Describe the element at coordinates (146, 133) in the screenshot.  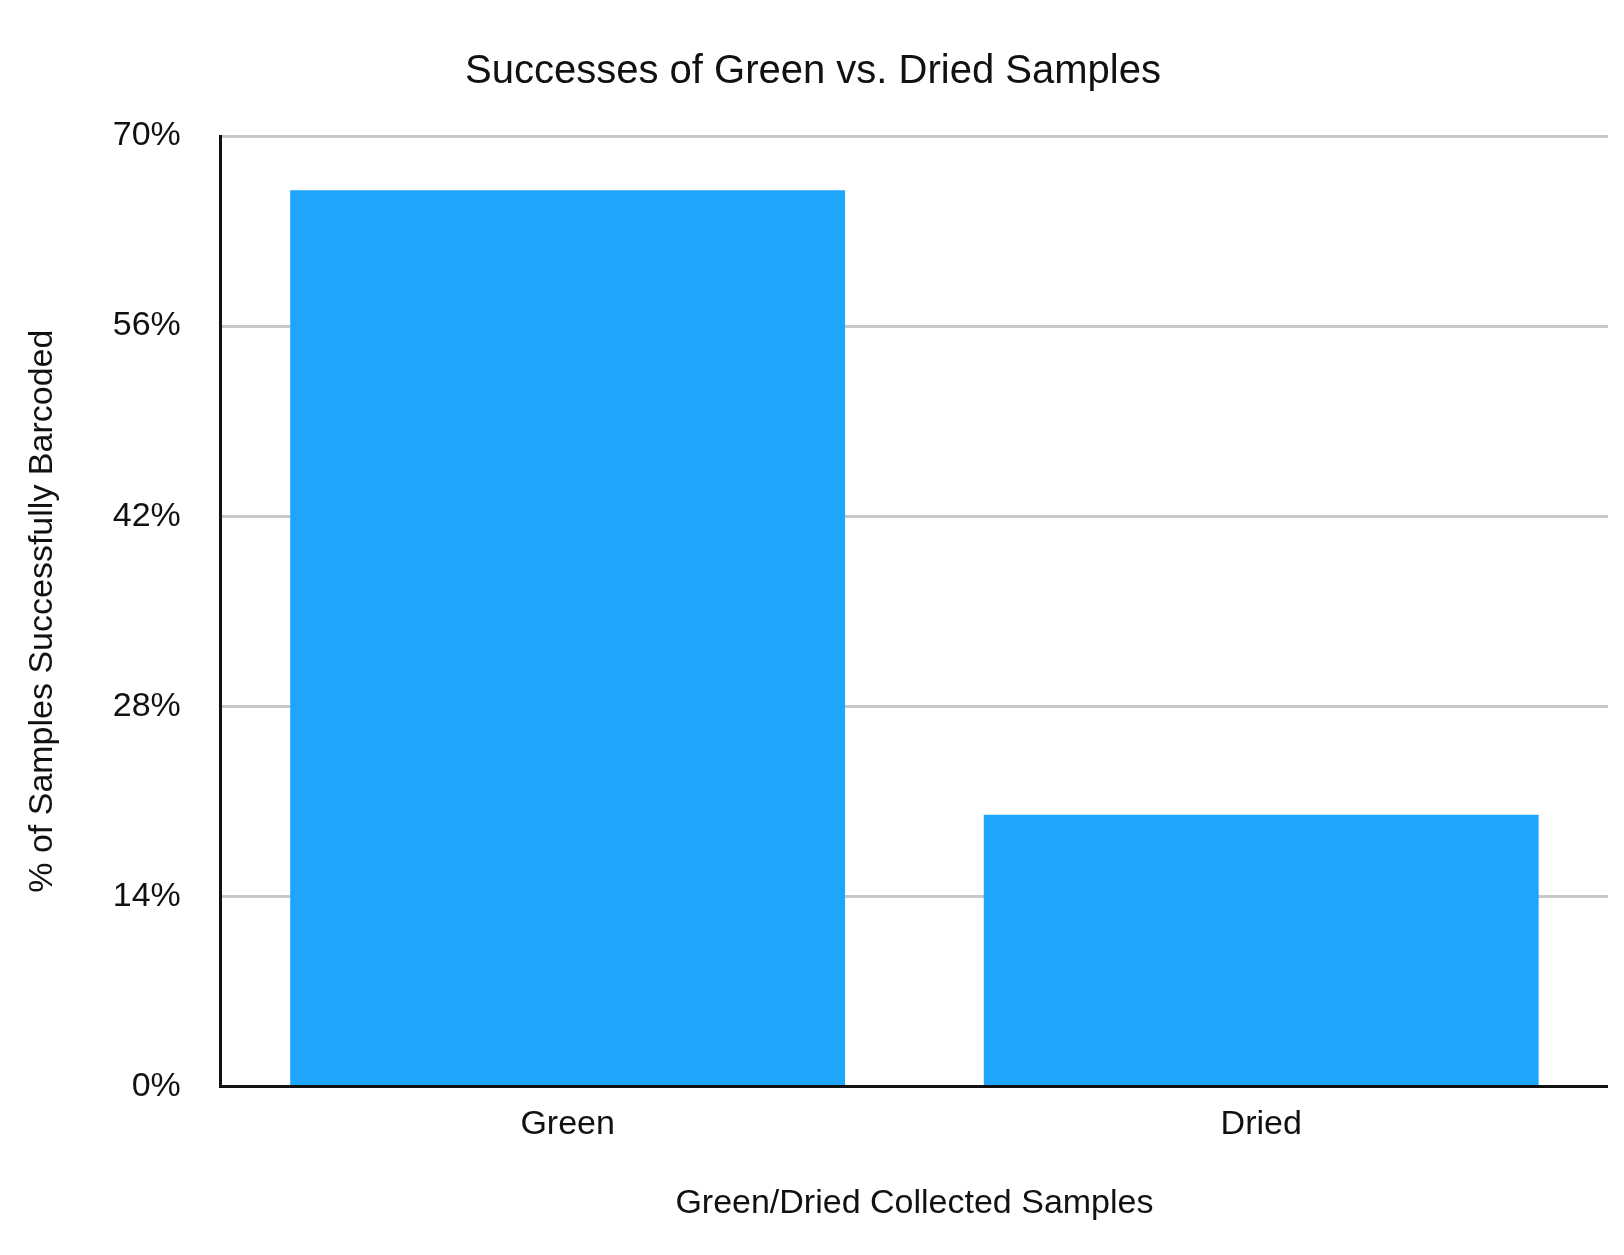
I see `y-tick-label: 70%` at that location.